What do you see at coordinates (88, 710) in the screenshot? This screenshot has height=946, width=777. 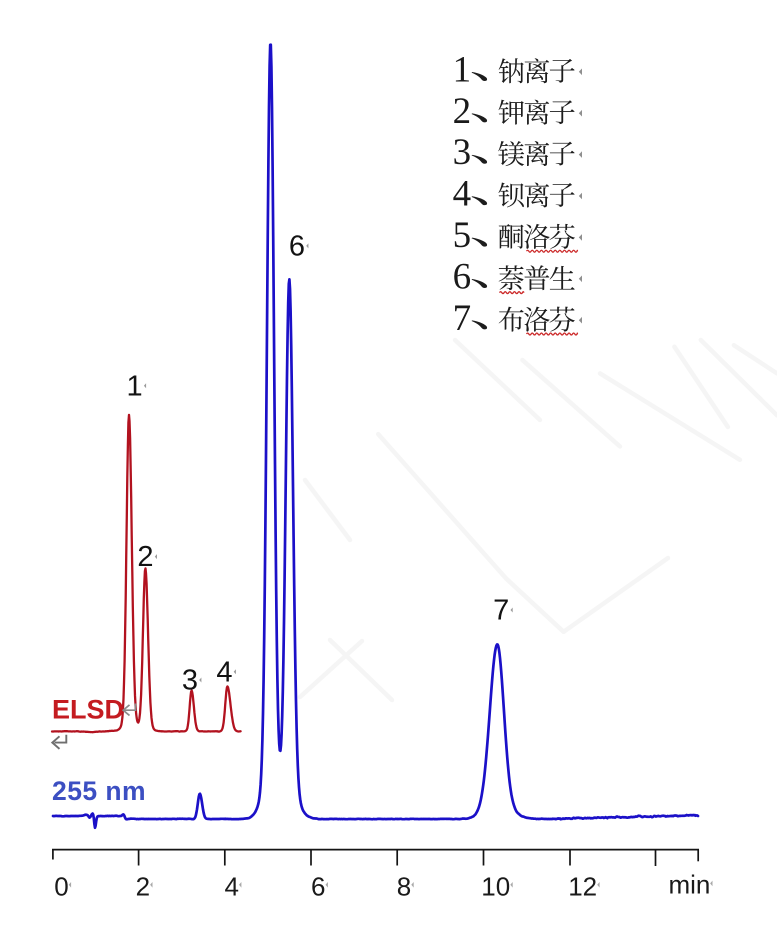 I see `svg-text: ELSD` at bounding box center [88, 710].